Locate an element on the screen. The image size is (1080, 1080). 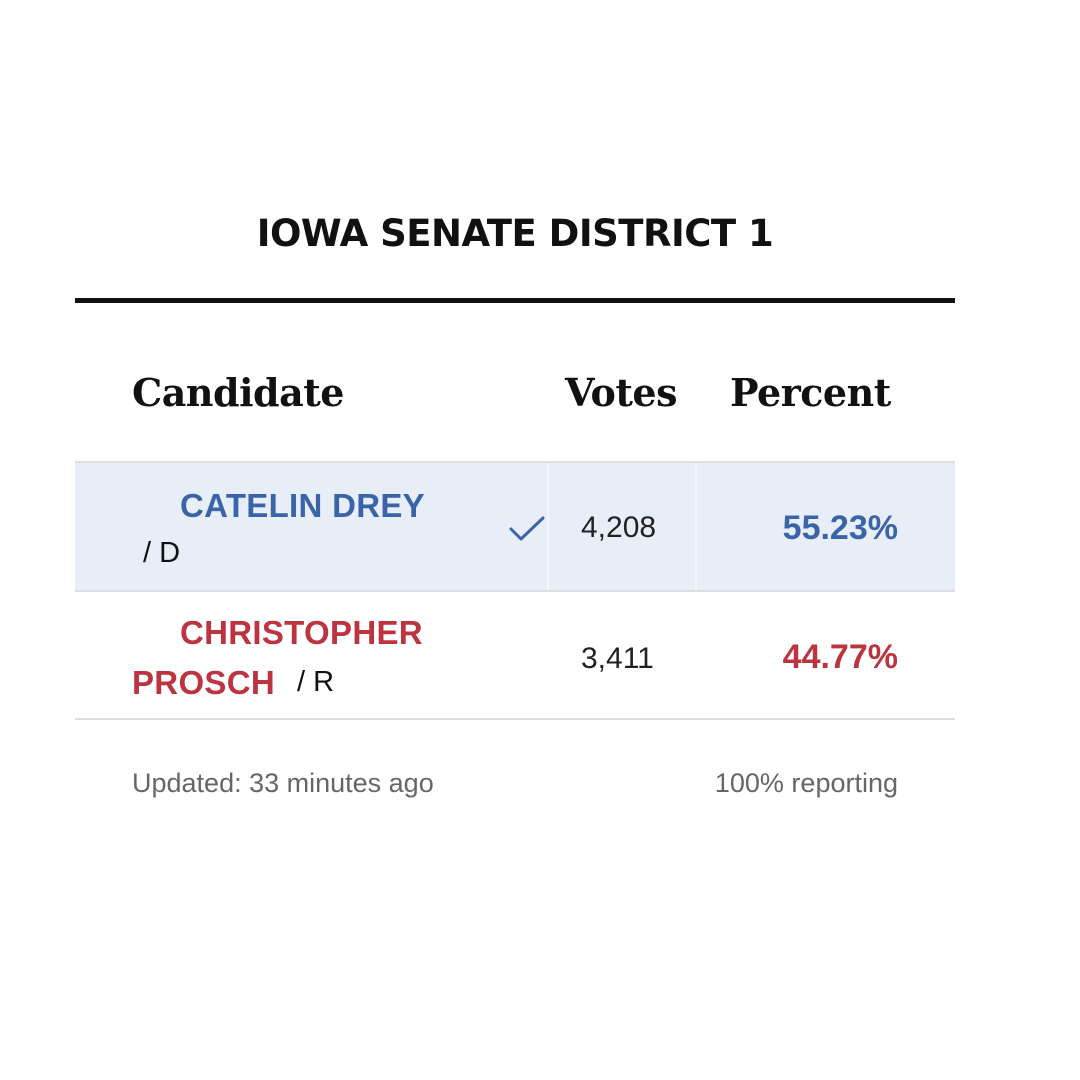
reporting-status: 100% reporting is located at coordinates (806, 783).